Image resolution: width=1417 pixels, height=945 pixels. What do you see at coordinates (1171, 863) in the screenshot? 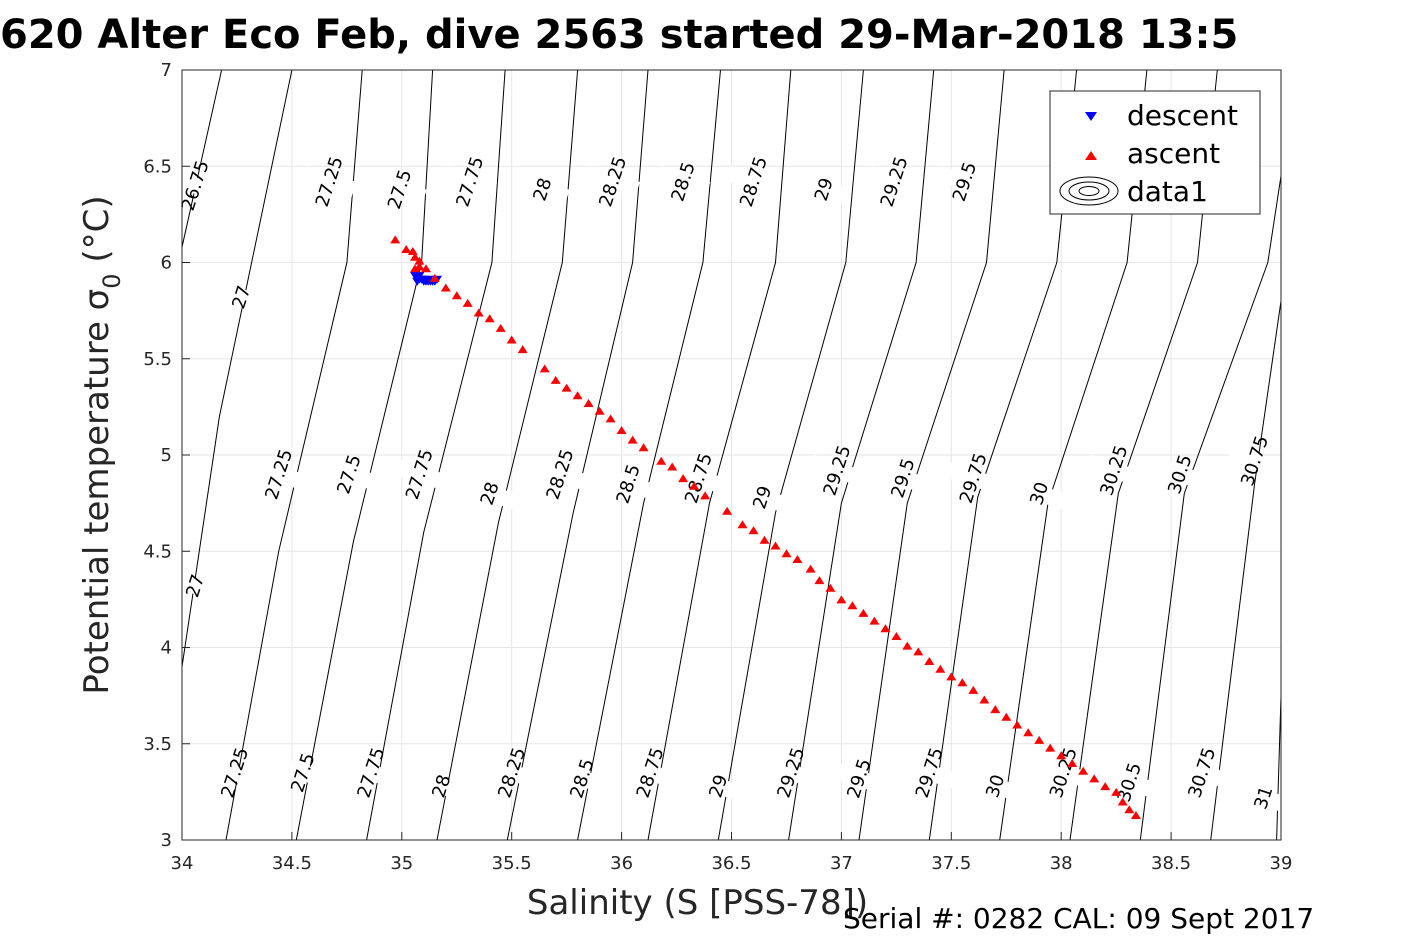
I see `x-tick-label: 38.5` at bounding box center [1171, 863].